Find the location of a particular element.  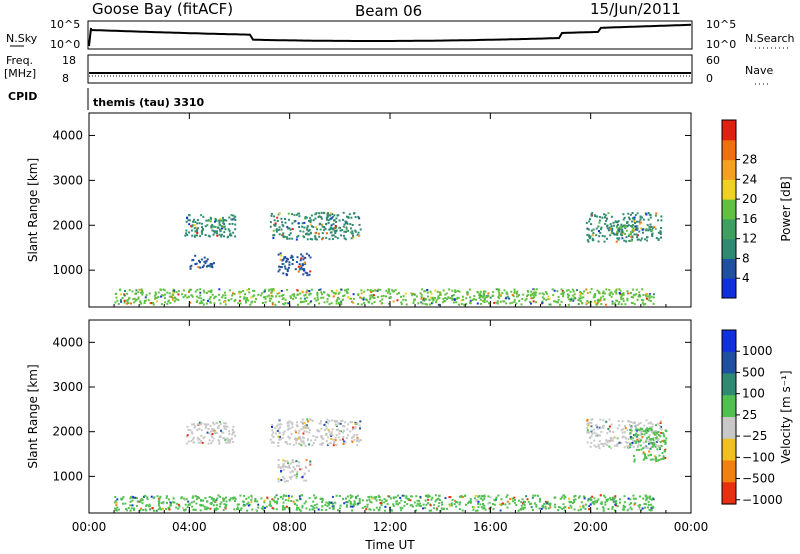

power-y-axis-label: Slant Range [km] is located at coordinates (33, 210).